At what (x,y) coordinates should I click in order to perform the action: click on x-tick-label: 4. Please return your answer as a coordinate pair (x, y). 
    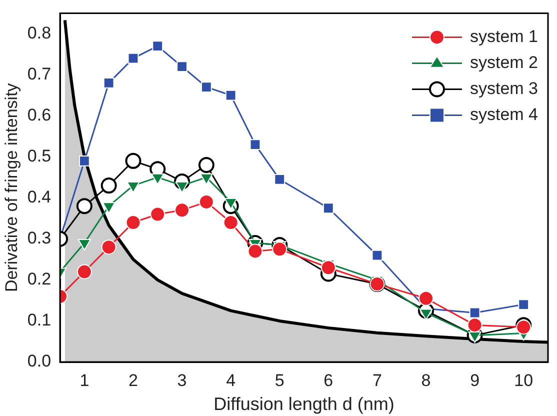
    Looking at the image, I should click on (231, 380).